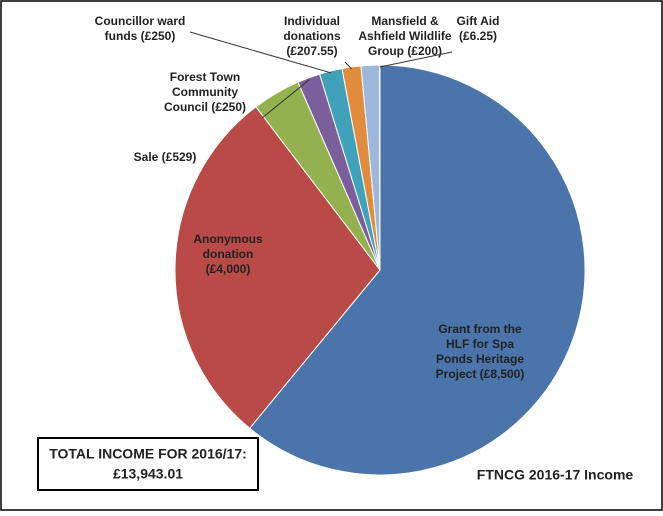 The height and width of the screenshot is (516, 663). What do you see at coordinates (311, 51) in the screenshot?
I see `slice-label: (£207.55)` at bounding box center [311, 51].